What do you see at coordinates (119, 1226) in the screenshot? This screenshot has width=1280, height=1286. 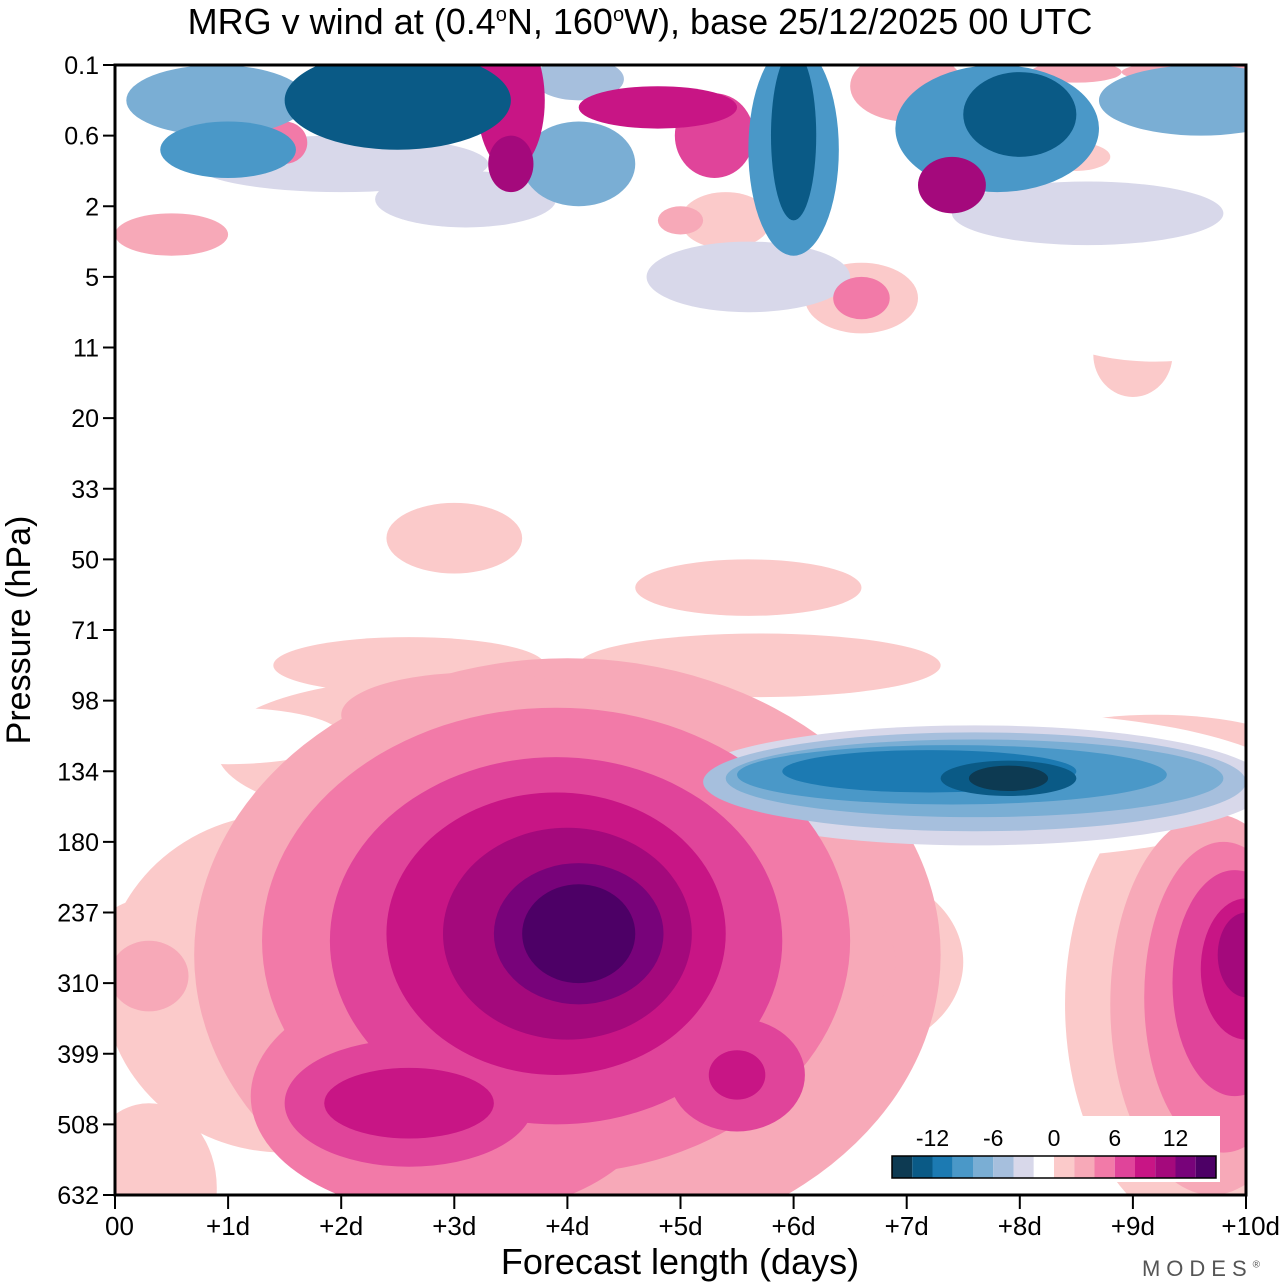 I see `x-tick-label: 00` at bounding box center [119, 1226].